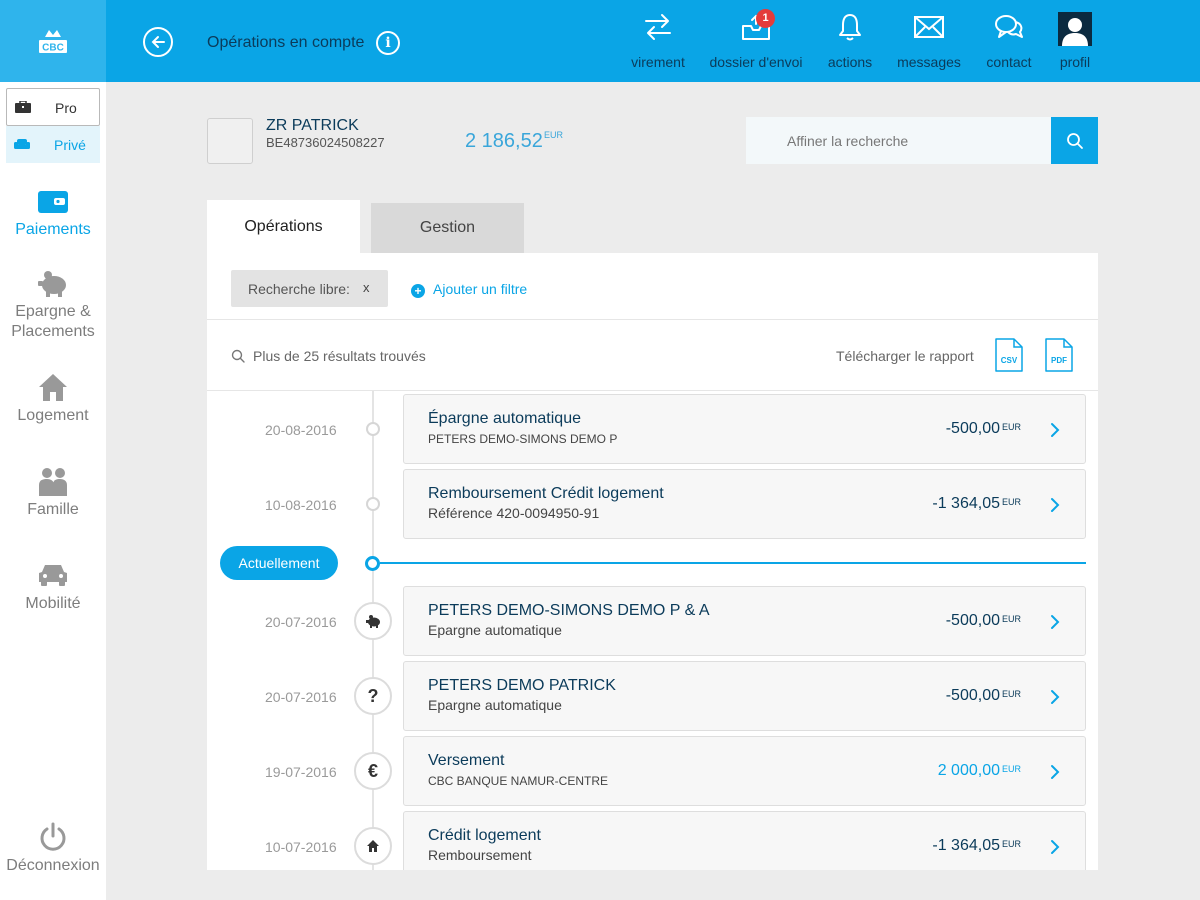 The height and width of the screenshot is (900, 1200). I want to click on filter-chip-remove-button: x, so click(366, 287).